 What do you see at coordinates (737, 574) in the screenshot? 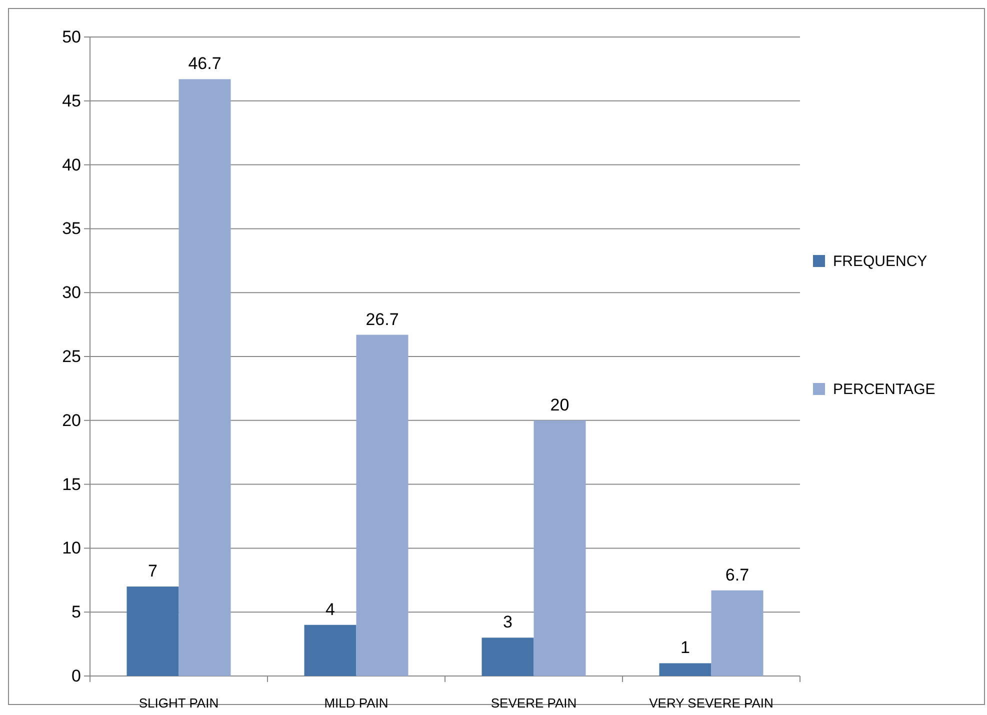
I see `data-label: 6.7` at bounding box center [737, 574].